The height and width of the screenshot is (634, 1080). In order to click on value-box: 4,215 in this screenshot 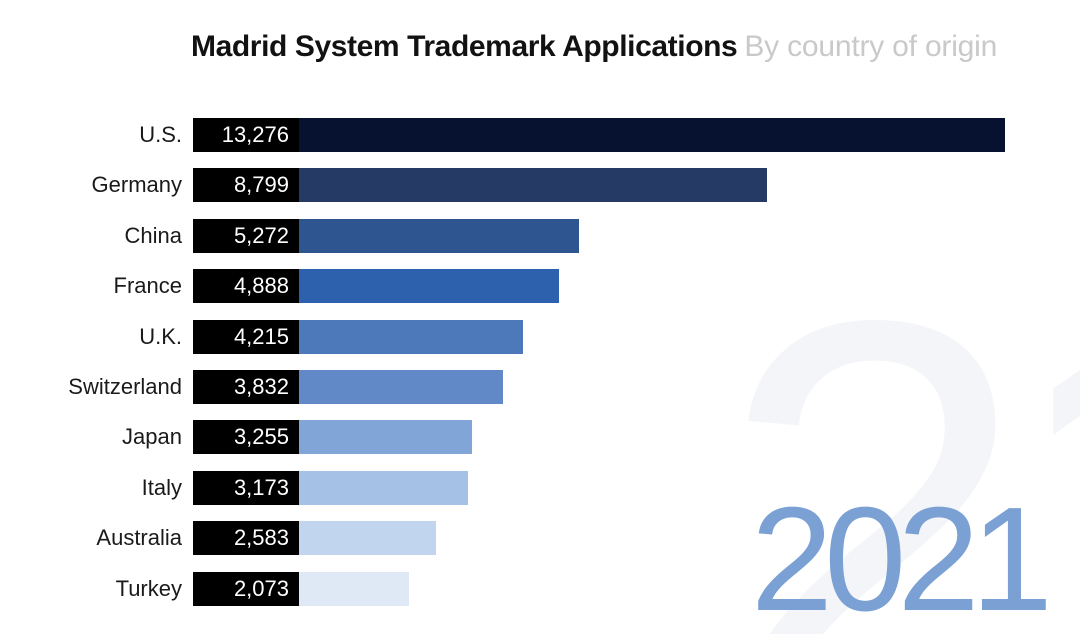, I will do `click(246, 336)`.